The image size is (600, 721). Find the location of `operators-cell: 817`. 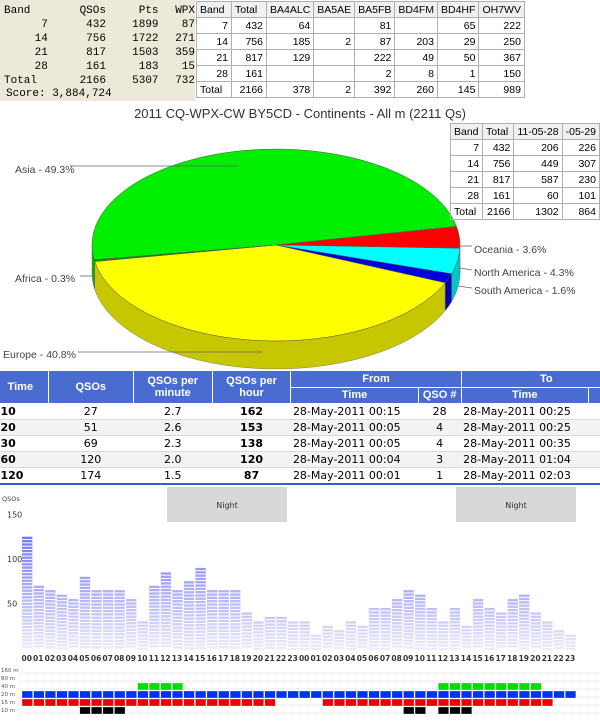

operators-cell: 817 is located at coordinates (249, 58).